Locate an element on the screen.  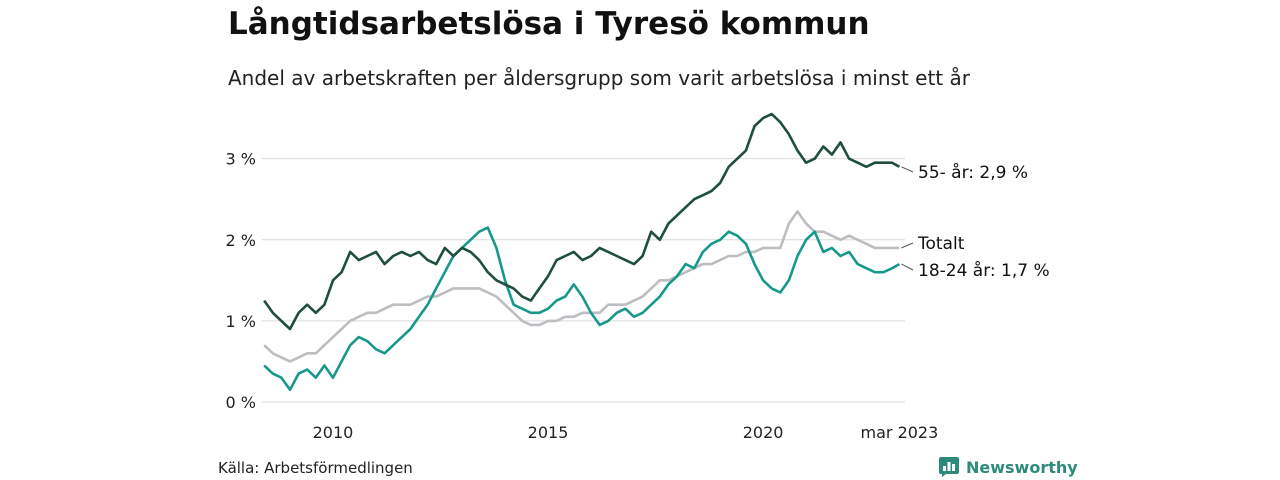
bar-chart-logo-icon is located at coordinates (949, 467).